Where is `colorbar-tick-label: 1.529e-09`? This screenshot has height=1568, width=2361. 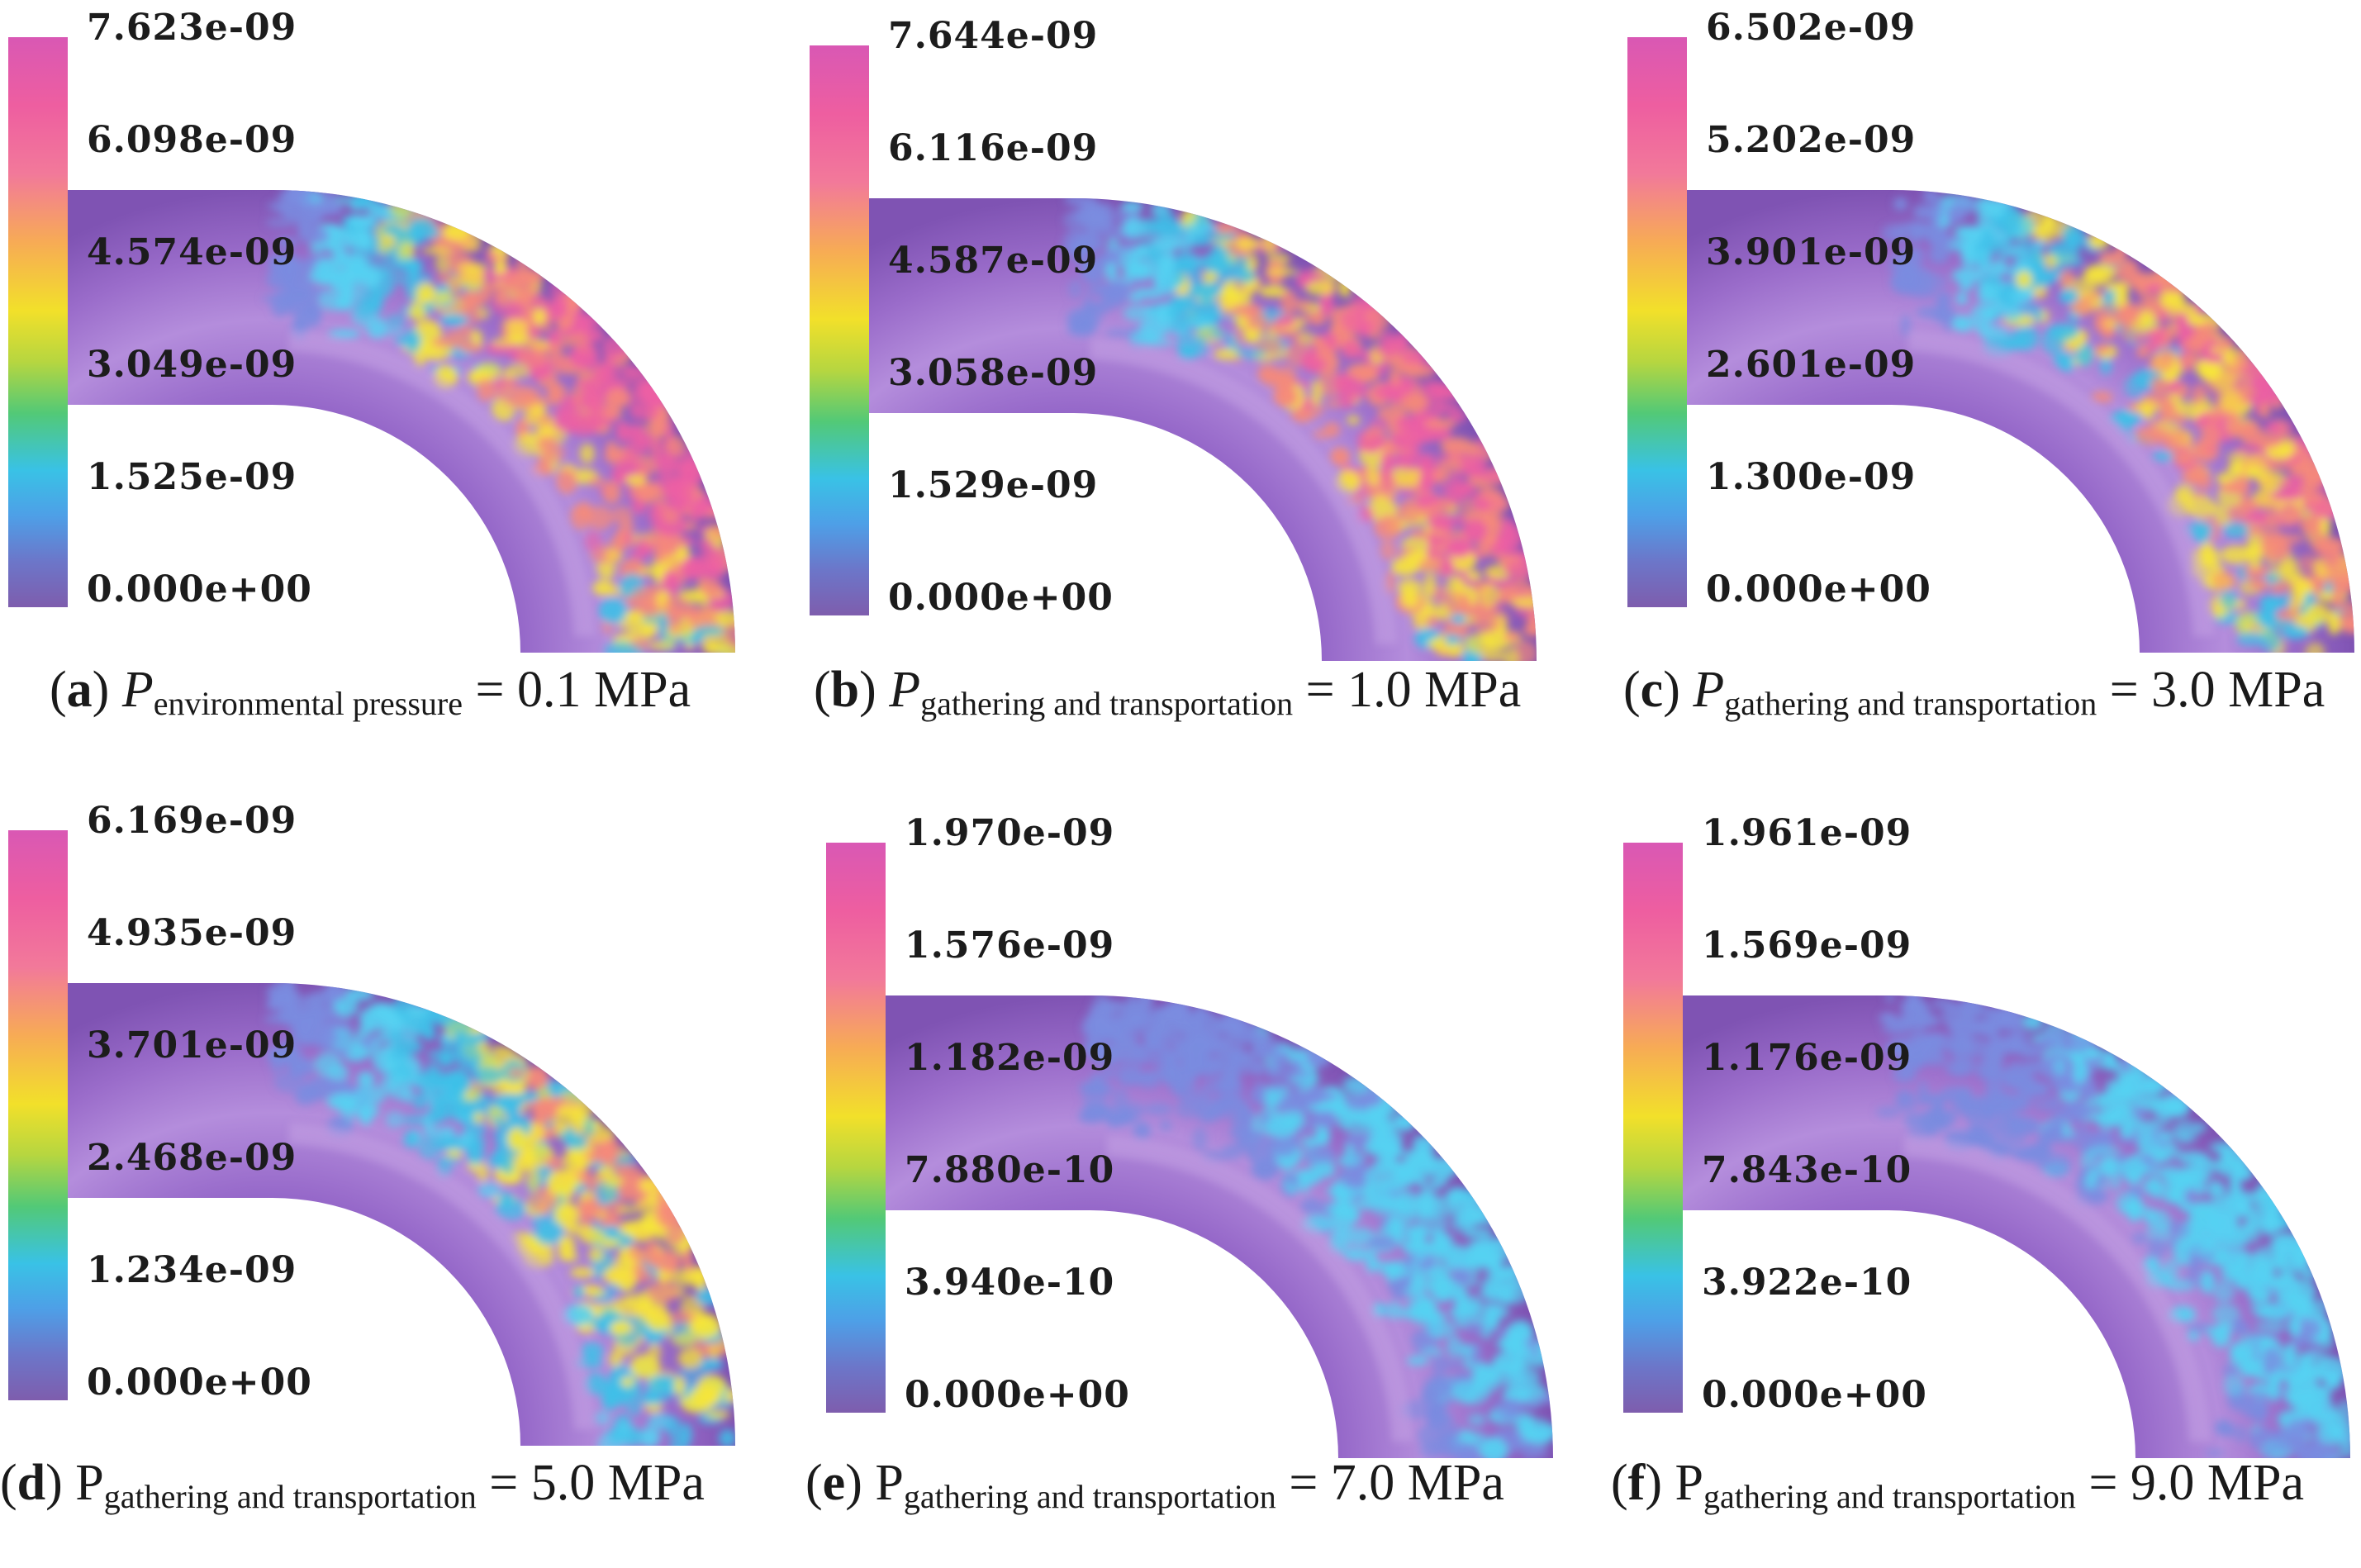 colorbar-tick-label: 1.529e-09 is located at coordinates (993, 485).